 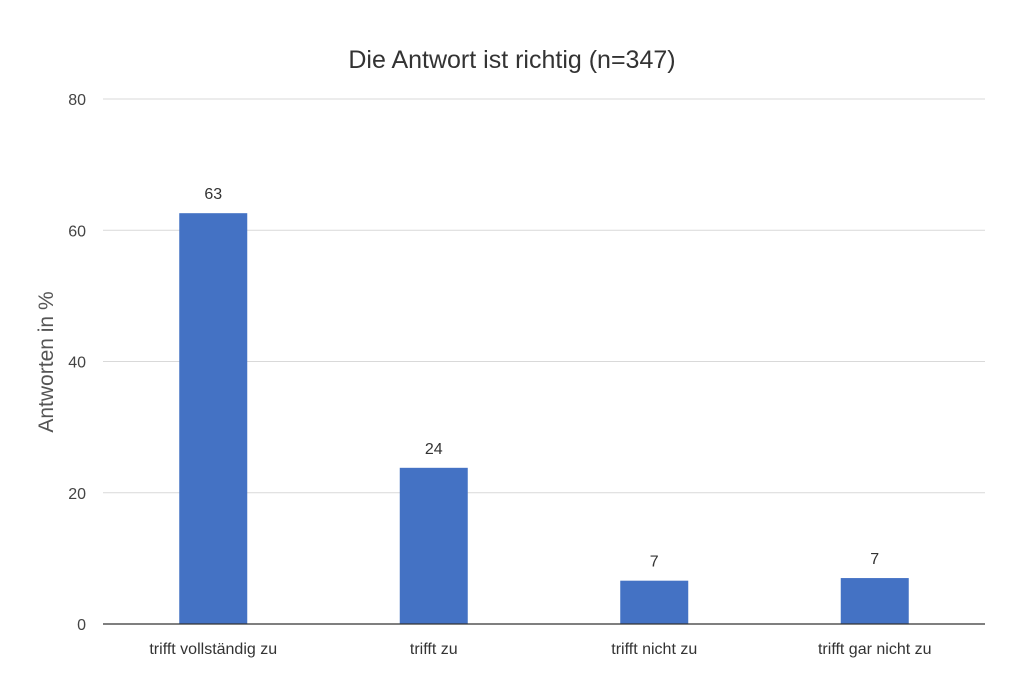 I want to click on y-tick-label: 60, so click(x=77, y=231).